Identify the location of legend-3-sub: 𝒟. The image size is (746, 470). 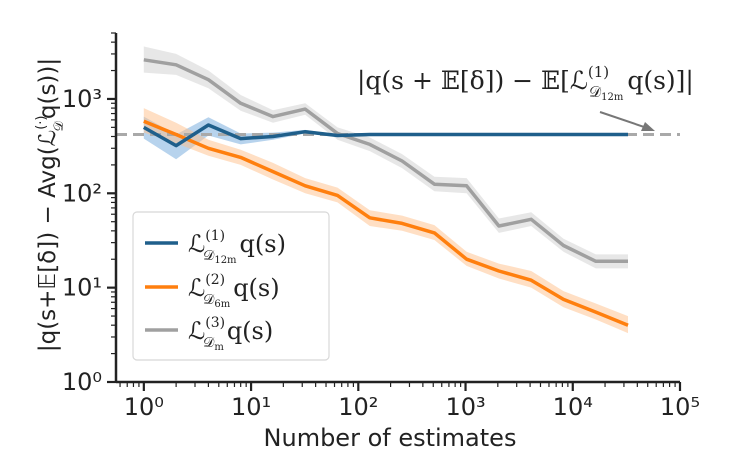
(209, 343).